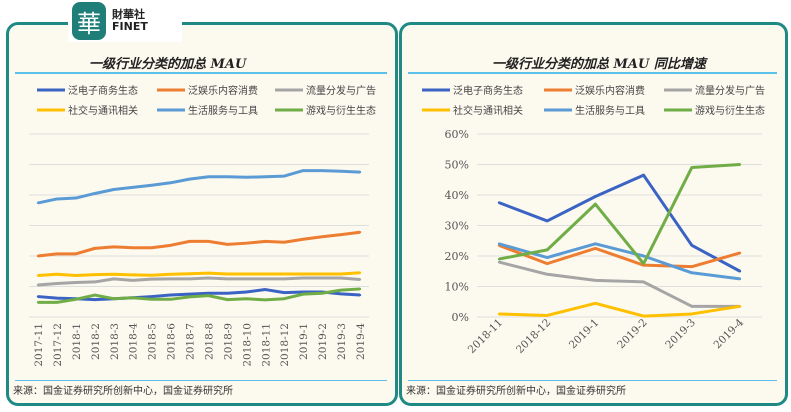 The width and height of the screenshot is (791, 412). Describe the element at coordinates (130, 26) in the screenshot. I see `logo-en: FINET` at that location.